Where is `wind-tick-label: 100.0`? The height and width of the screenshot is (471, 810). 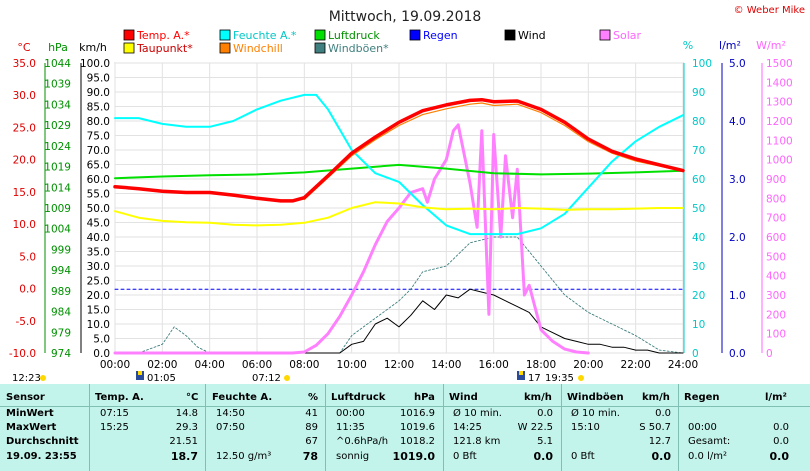 wind-tick-label: 100.0 is located at coordinates (95, 64).